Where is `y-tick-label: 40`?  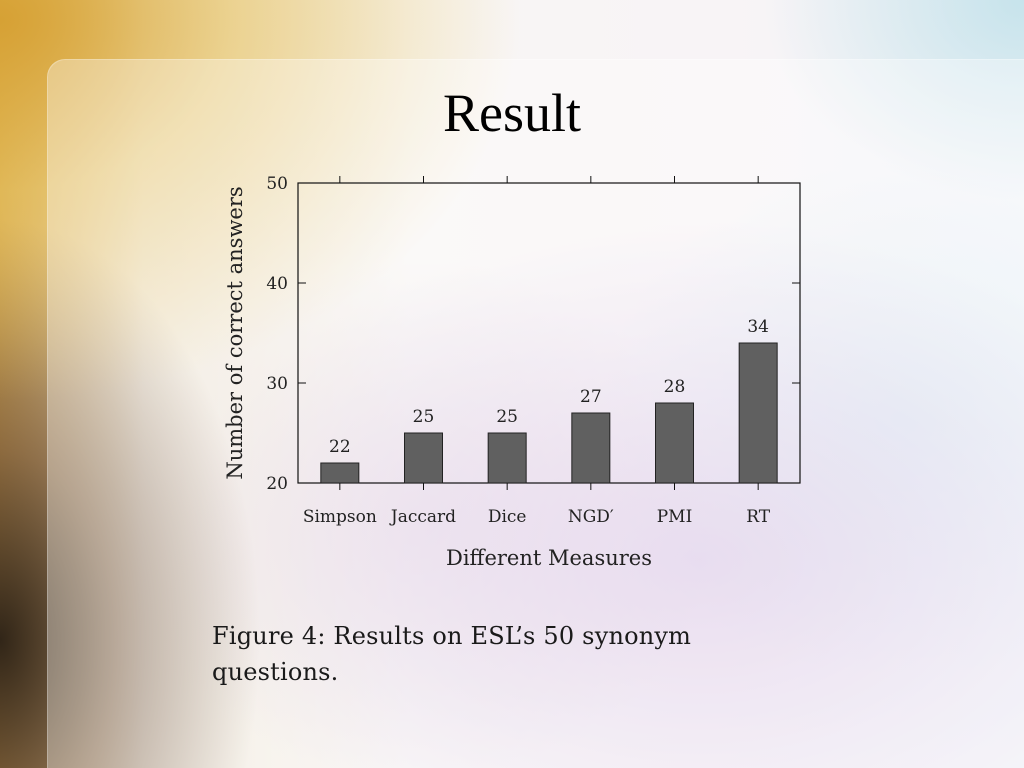
y-tick-label: 40 is located at coordinates (277, 284).